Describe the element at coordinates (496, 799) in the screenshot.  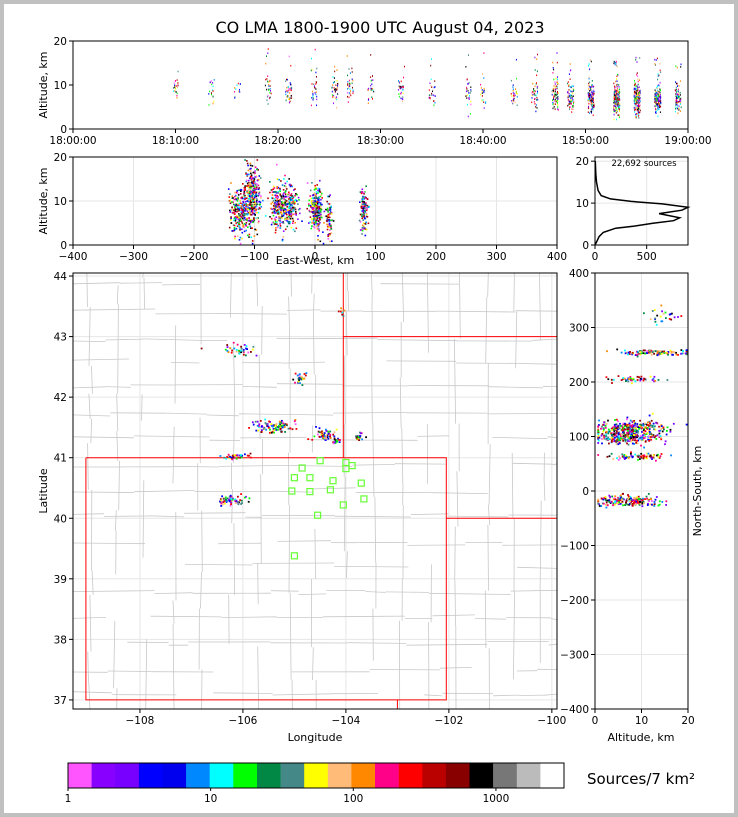
I see `colorbar-tick-label: 1000` at that location.